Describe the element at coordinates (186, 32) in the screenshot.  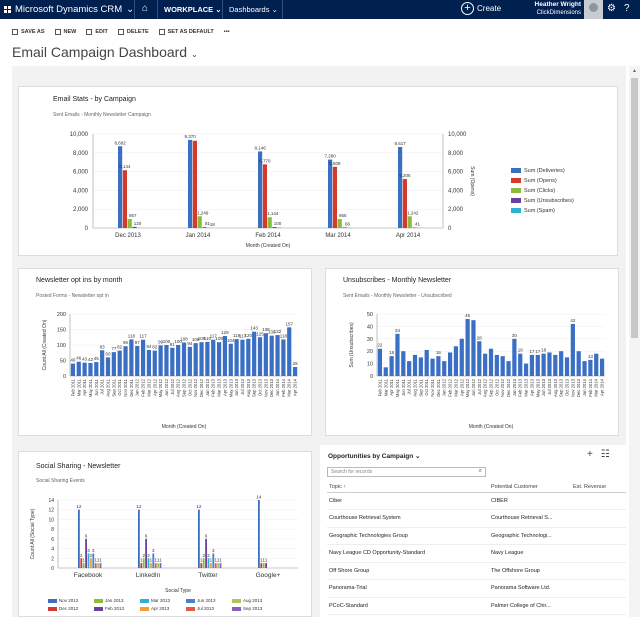
I see `set-as-default-button: SET AS DEFAULT` at that location.